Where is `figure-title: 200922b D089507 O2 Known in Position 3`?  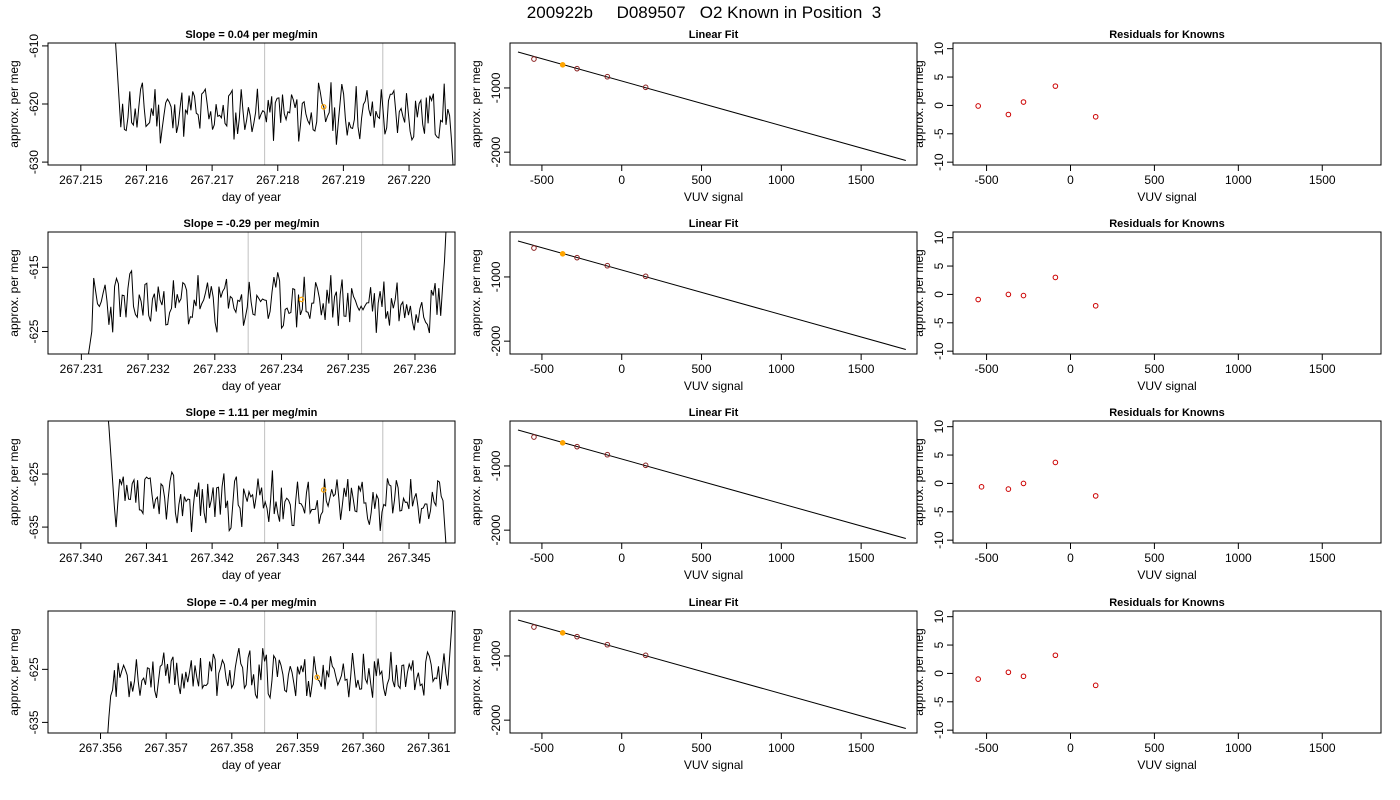 figure-title: 200922b D089507 O2 Known in Position 3 is located at coordinates (704, 12).